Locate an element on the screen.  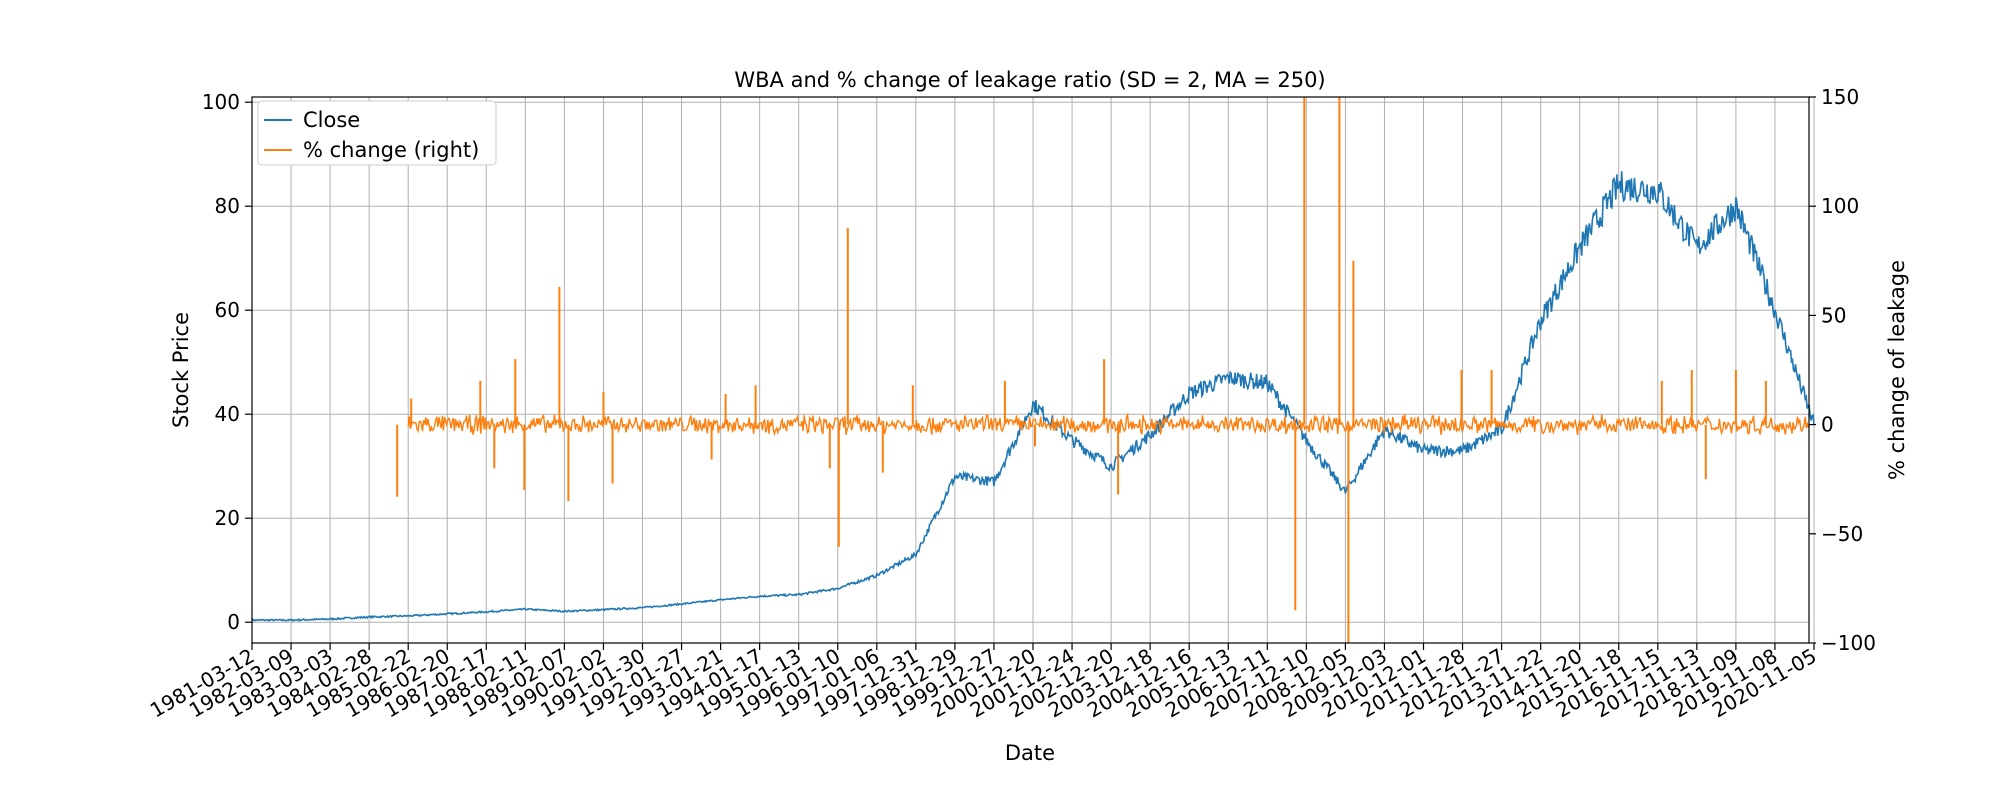
y2-tick-label: −50 is located at coordinates (1842, 534).